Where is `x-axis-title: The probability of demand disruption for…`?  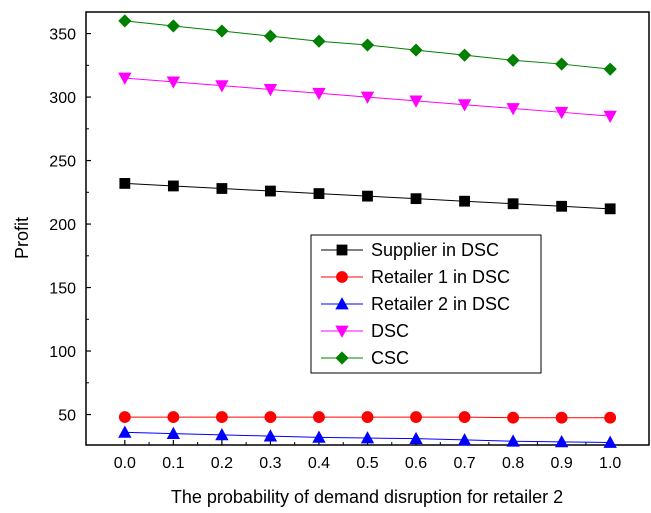 x-axis-title: The probability of demand disruption for… is located at coordinates (367, 497).